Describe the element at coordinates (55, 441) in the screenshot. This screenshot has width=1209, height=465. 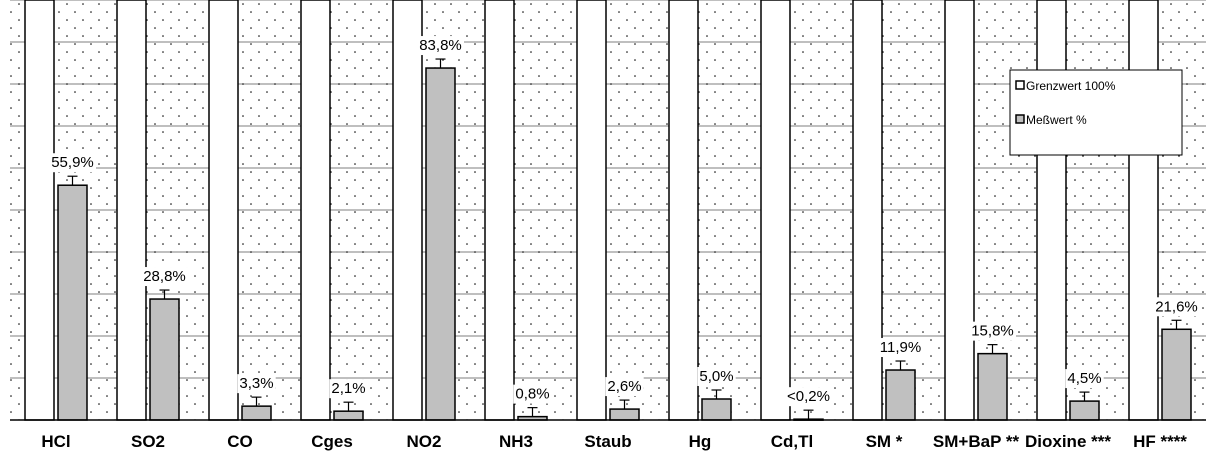
I see `category-label: HCl` at that location.